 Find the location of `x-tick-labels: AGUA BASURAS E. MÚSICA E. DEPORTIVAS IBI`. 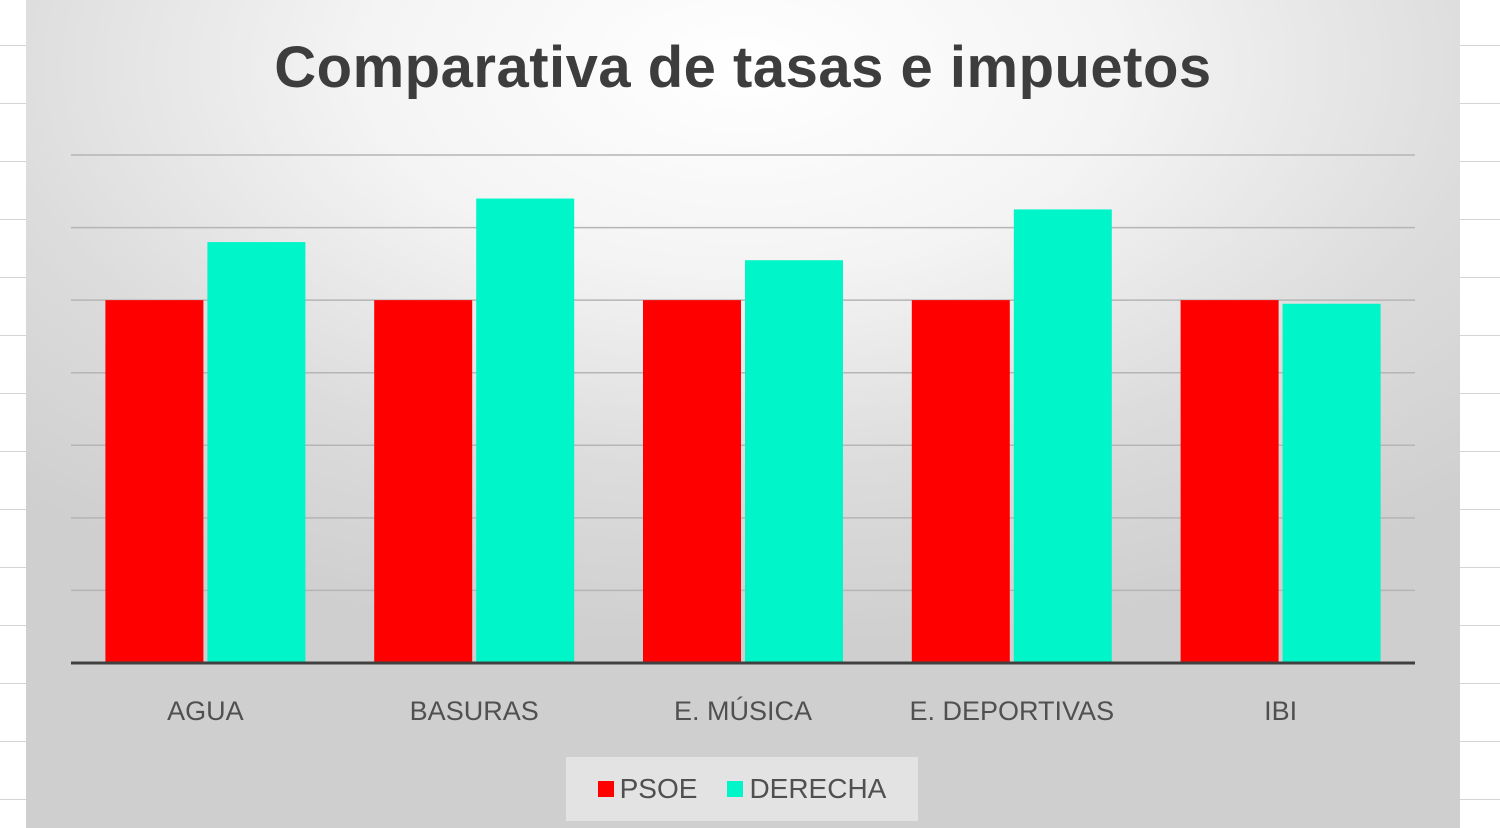

x-tick-labels: AGUA BASURAS E. MÚSICA E. DEPORTIVAS IBI is located at coordinates (732, 710).